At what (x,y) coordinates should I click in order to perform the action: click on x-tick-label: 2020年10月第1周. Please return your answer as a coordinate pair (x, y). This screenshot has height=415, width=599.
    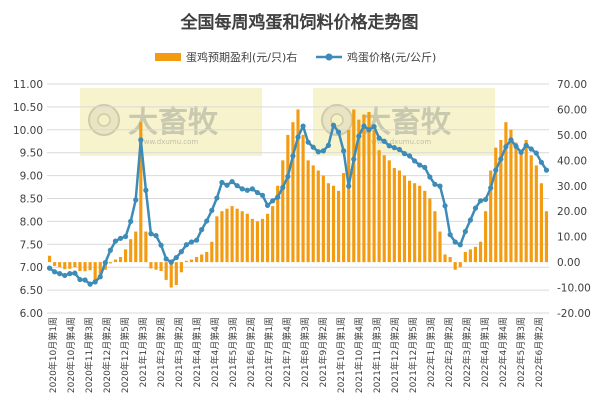
    Looking at the image, I should click on (53, 355).